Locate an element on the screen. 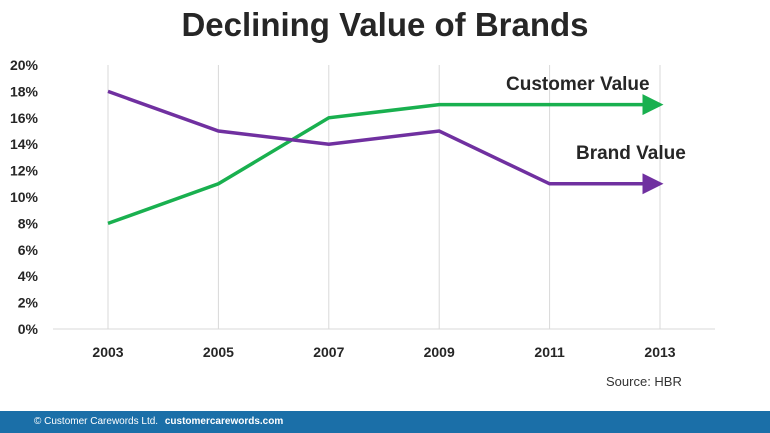 The width and height of the screenshot is (770, 433). source-note: Source: HBR is located at coordinates (644, 381).